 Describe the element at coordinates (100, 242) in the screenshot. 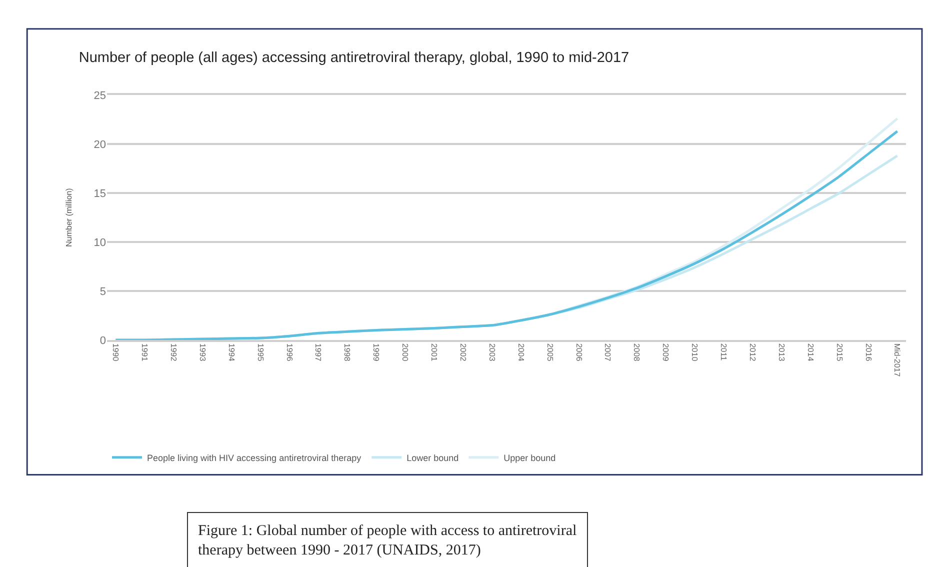

I see `y-tick-label: 10` at that location.